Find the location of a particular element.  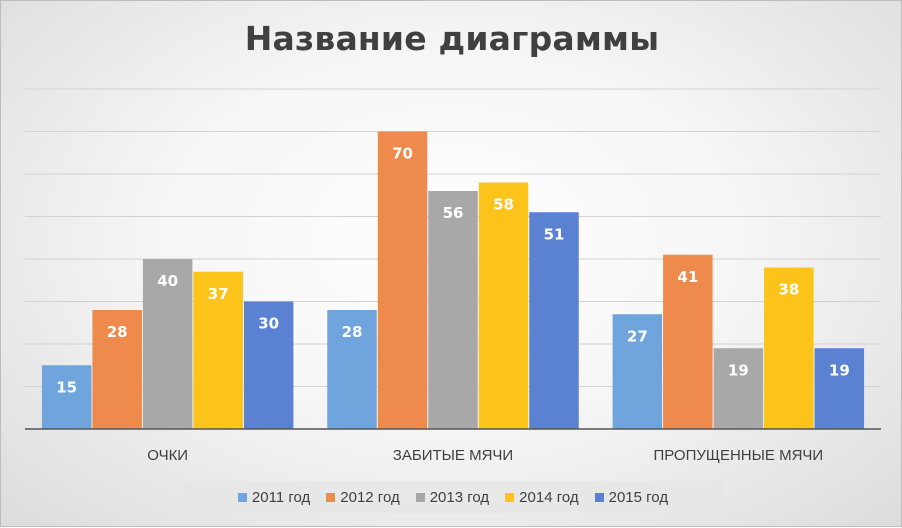

legend-item: 2014 год is located at coordinates (542, 497).